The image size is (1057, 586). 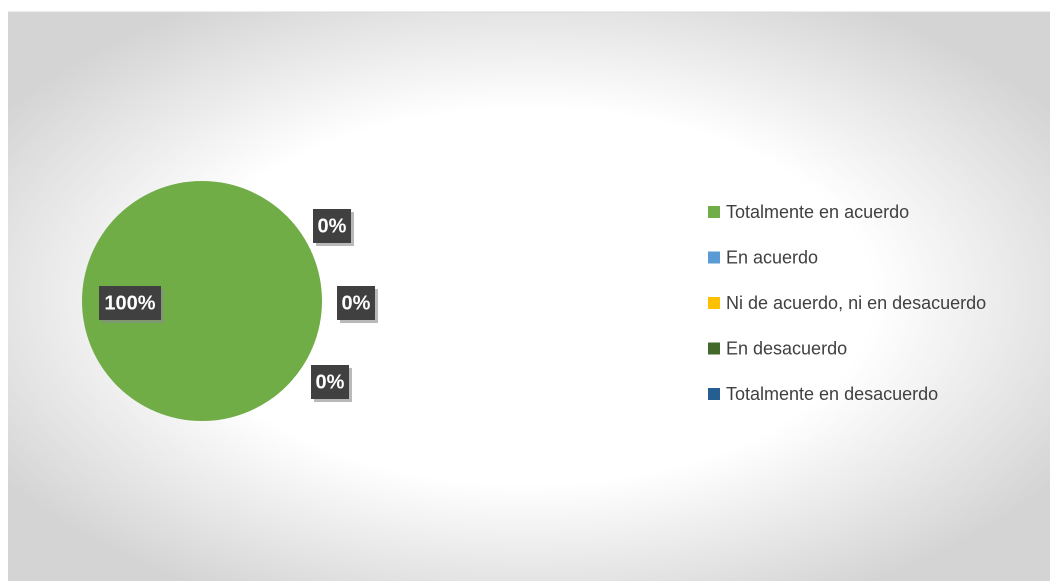 What do you see at coordinates (772, 257) in the screenshot?
I see `legend-label: En acuerdo` at bounding box center [772, 257].